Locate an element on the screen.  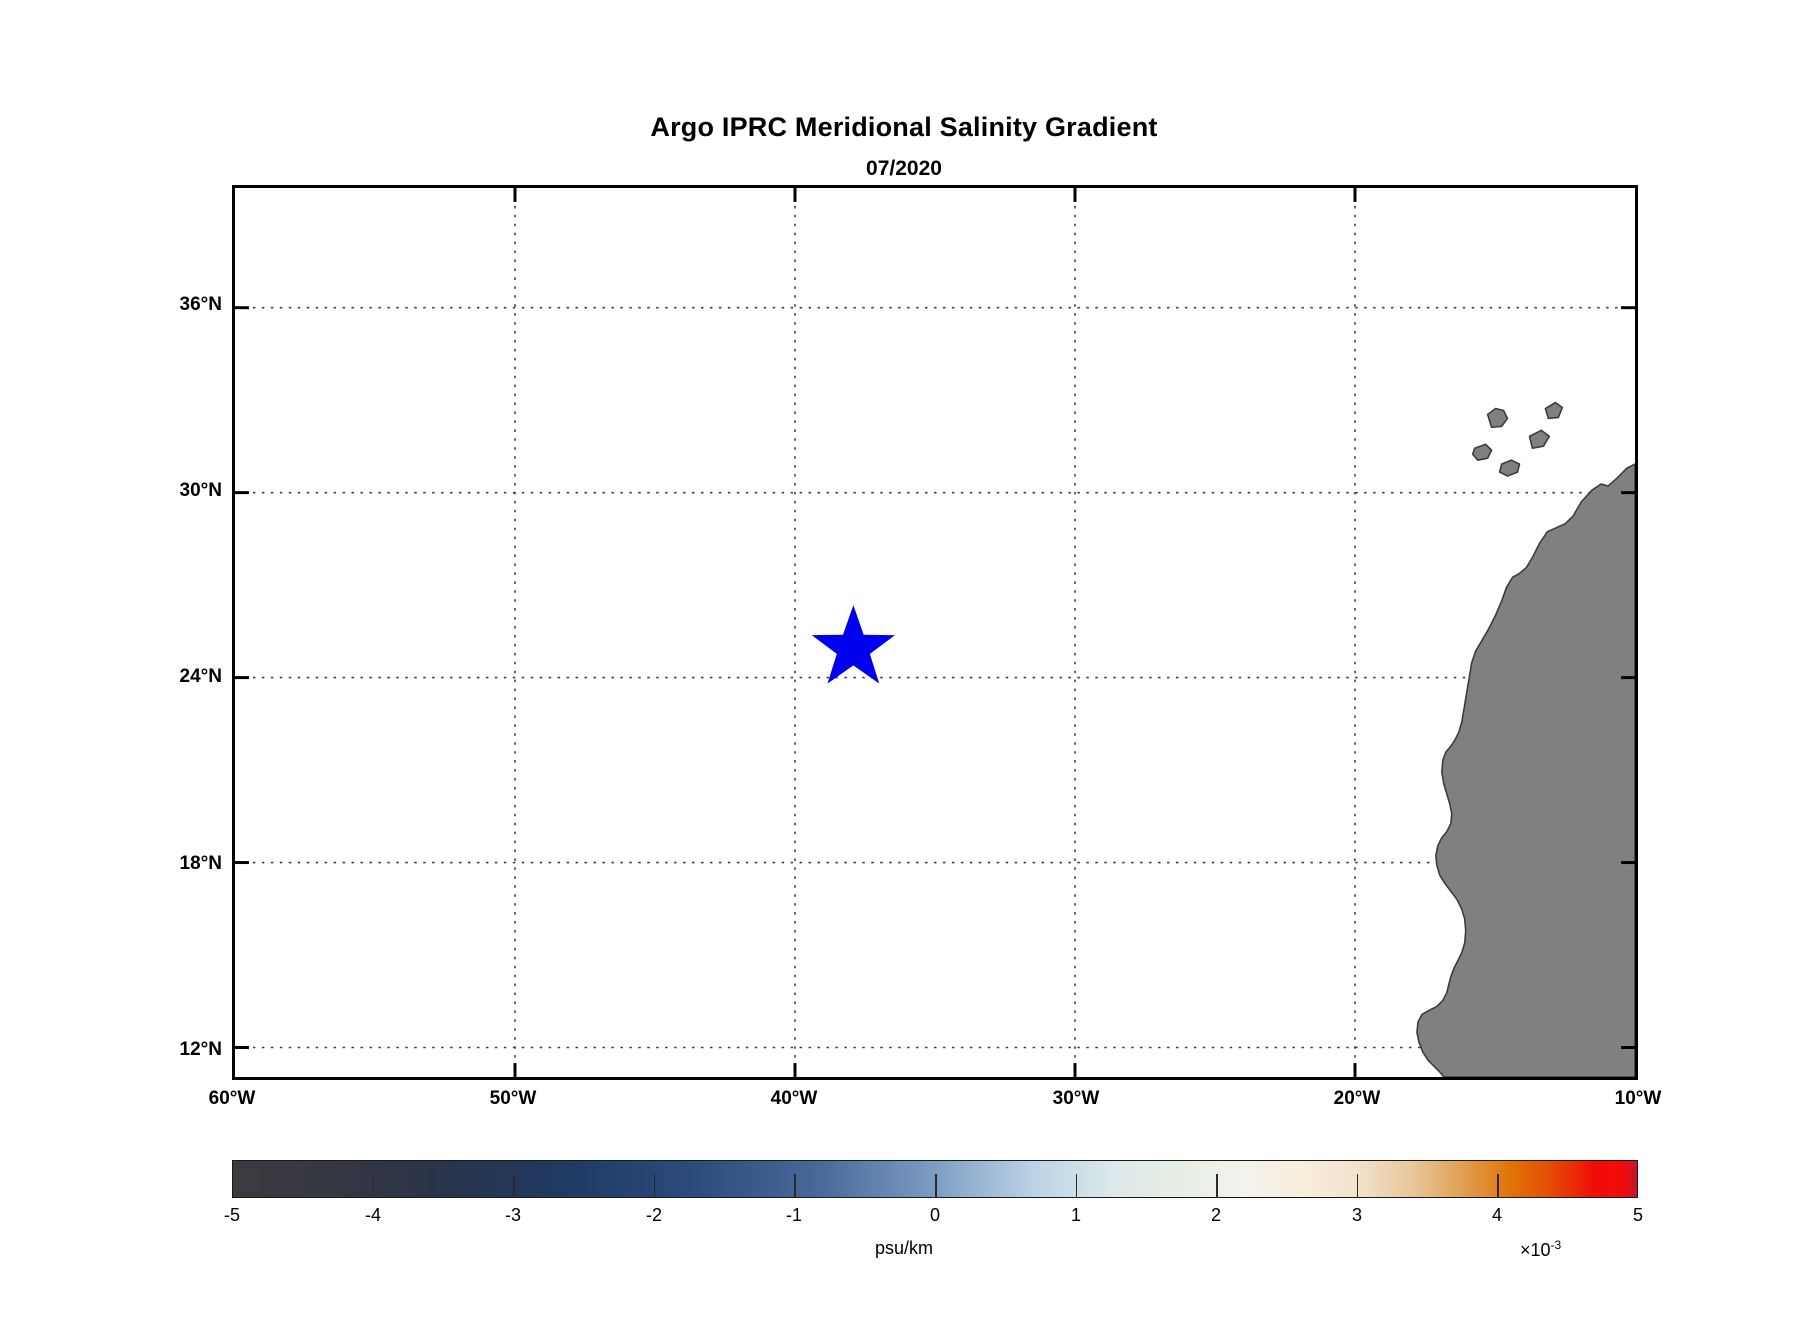
colorbar-exponent-label: ×10-3 is located at coordinates (1600, 1249).